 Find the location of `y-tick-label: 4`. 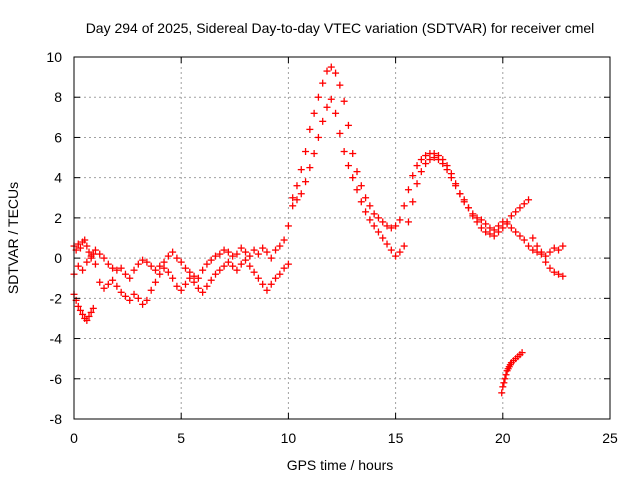

y-tick-label: 4 is located at coordinates (58, 178).